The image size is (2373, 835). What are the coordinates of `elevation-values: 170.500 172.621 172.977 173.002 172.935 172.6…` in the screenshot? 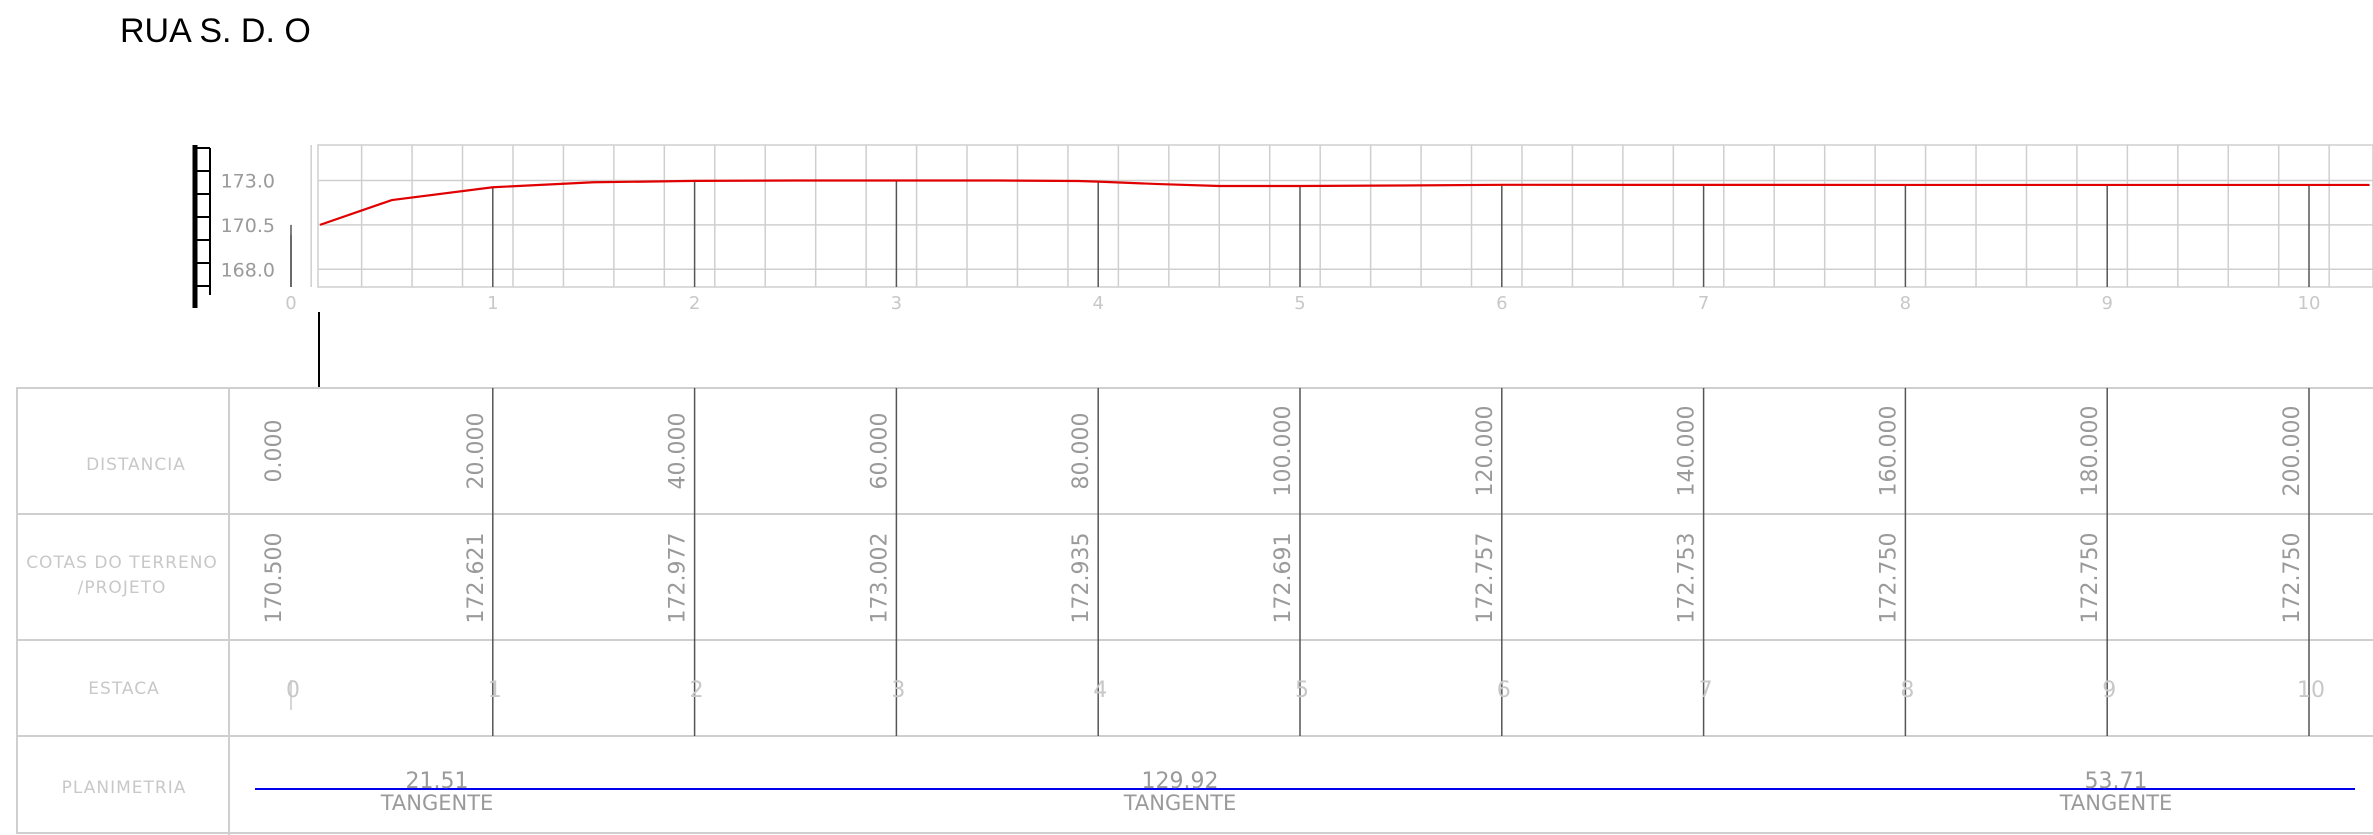 It's located at (1283, 578).